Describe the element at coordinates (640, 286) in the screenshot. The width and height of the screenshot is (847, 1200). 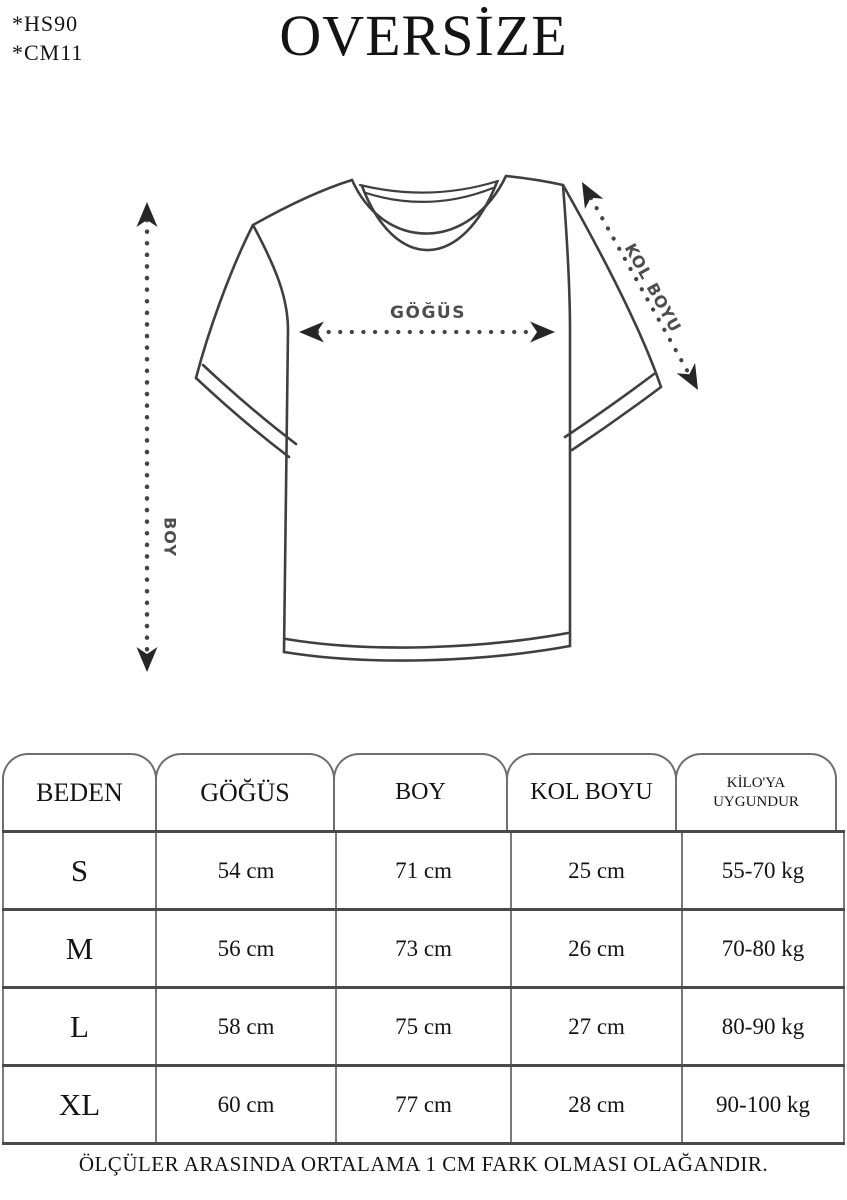
I see `sleeve-measure-arrow` at that location.